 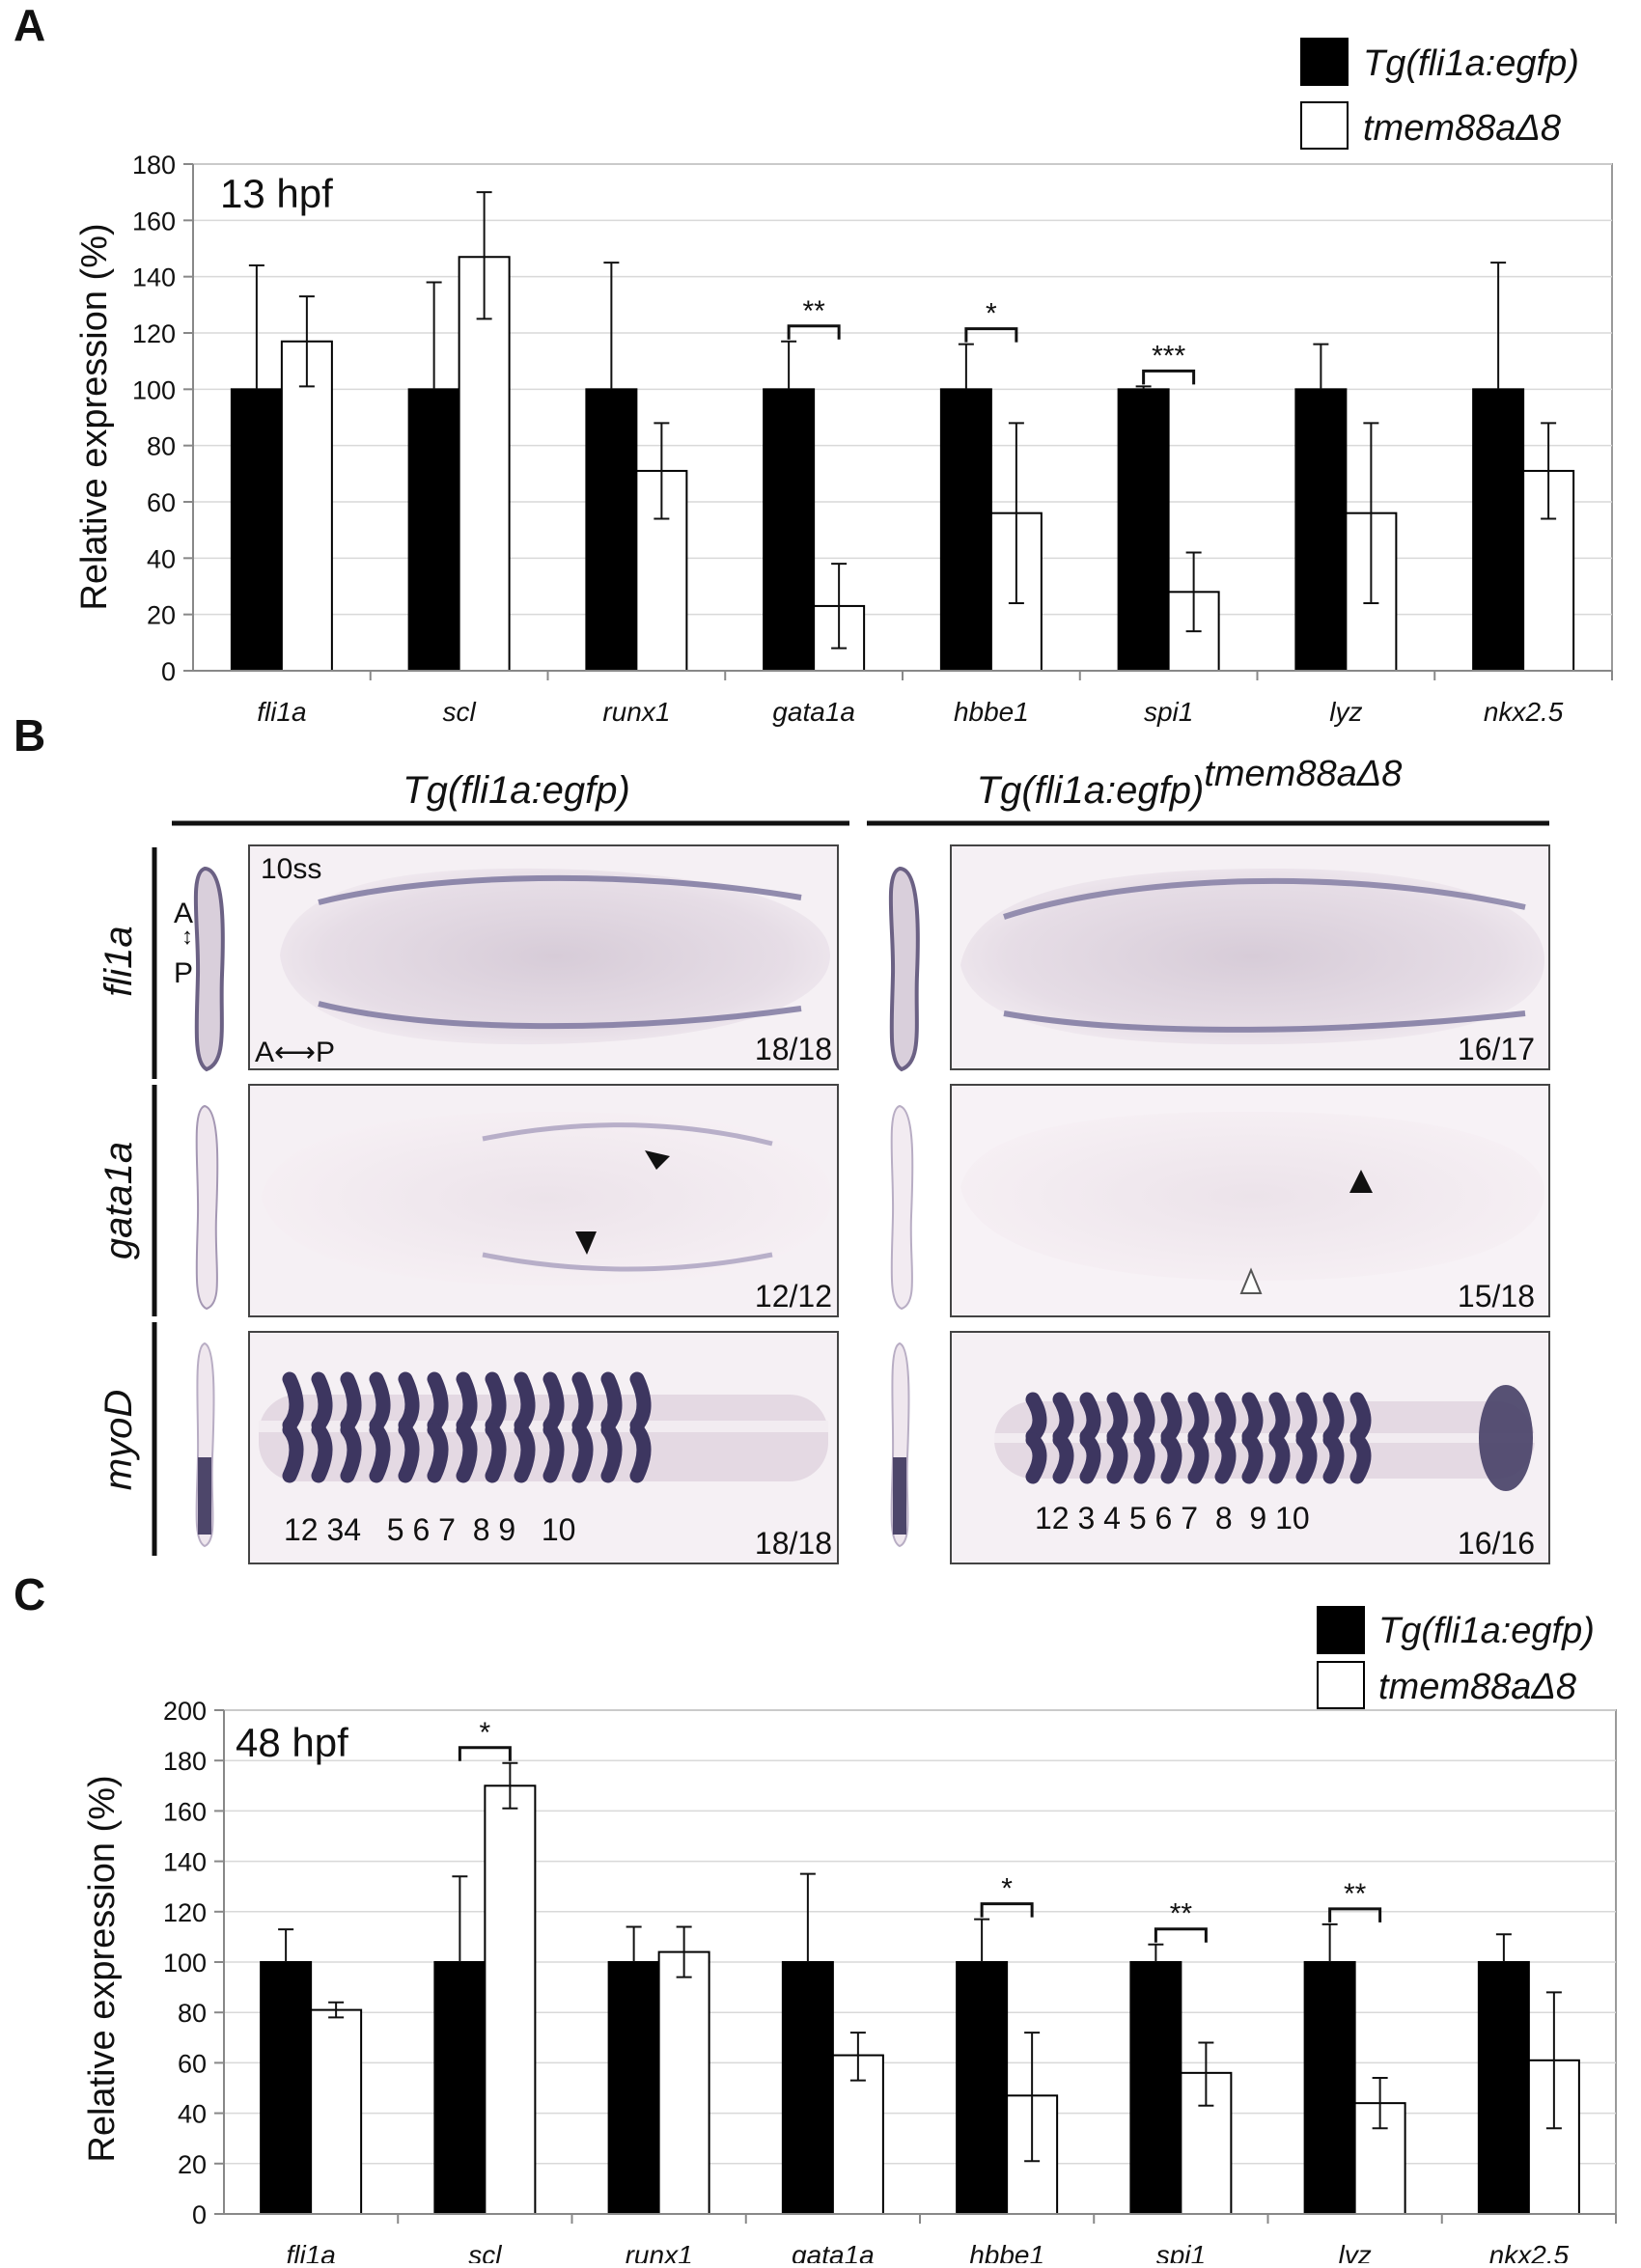 I want to click on y-tick-label: 100, so click(x=185, y=1963).